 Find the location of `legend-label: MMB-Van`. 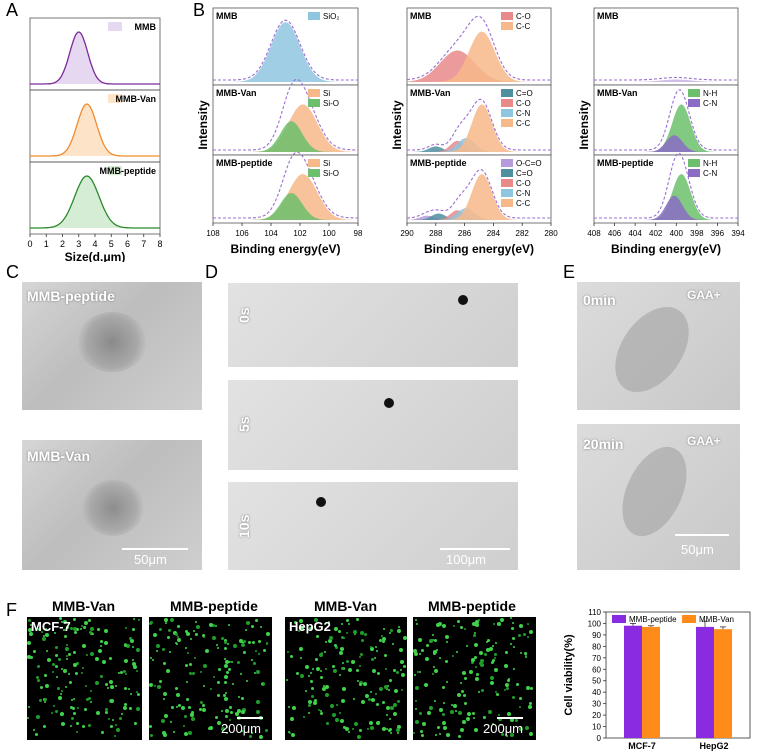

legend-label: MMB-Van is located at coordinates (716, 619).